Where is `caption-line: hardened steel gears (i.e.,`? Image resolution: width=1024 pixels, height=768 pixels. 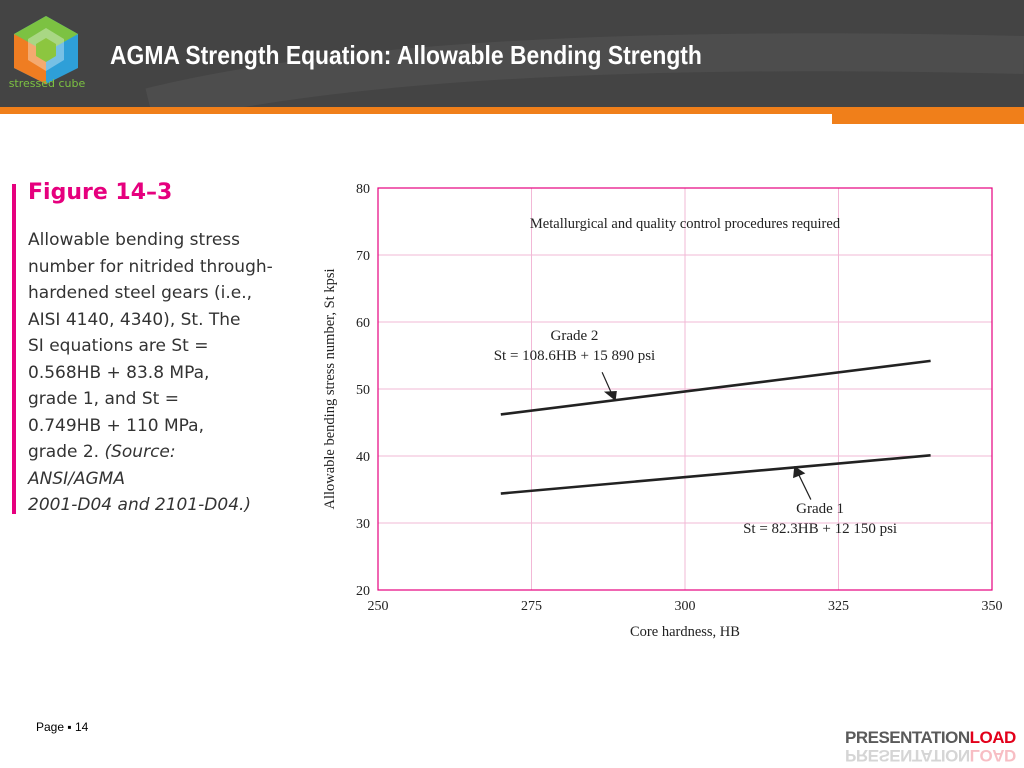
caption-line: hardened steel gears (i.e., is located at coordinates (140, 293).